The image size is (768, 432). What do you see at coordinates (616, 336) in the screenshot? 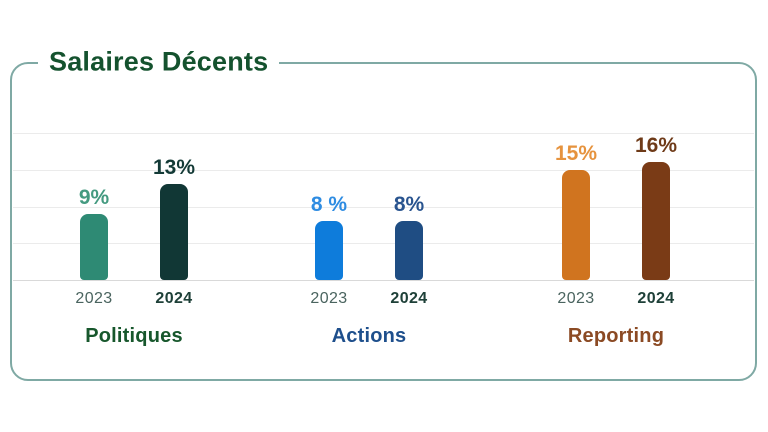
I see `category-label-reporting: Reporting` at bounding box center [616, 336].